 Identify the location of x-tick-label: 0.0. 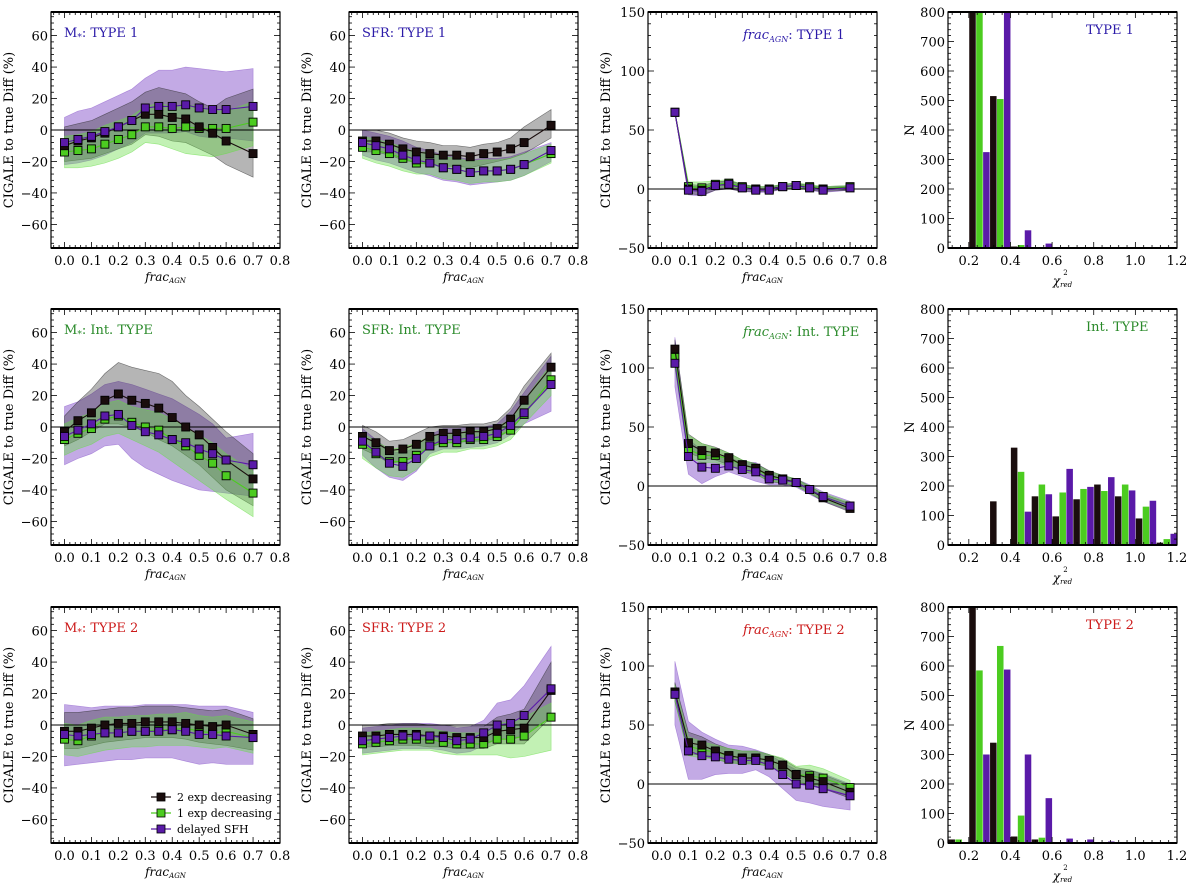
(661, 261).